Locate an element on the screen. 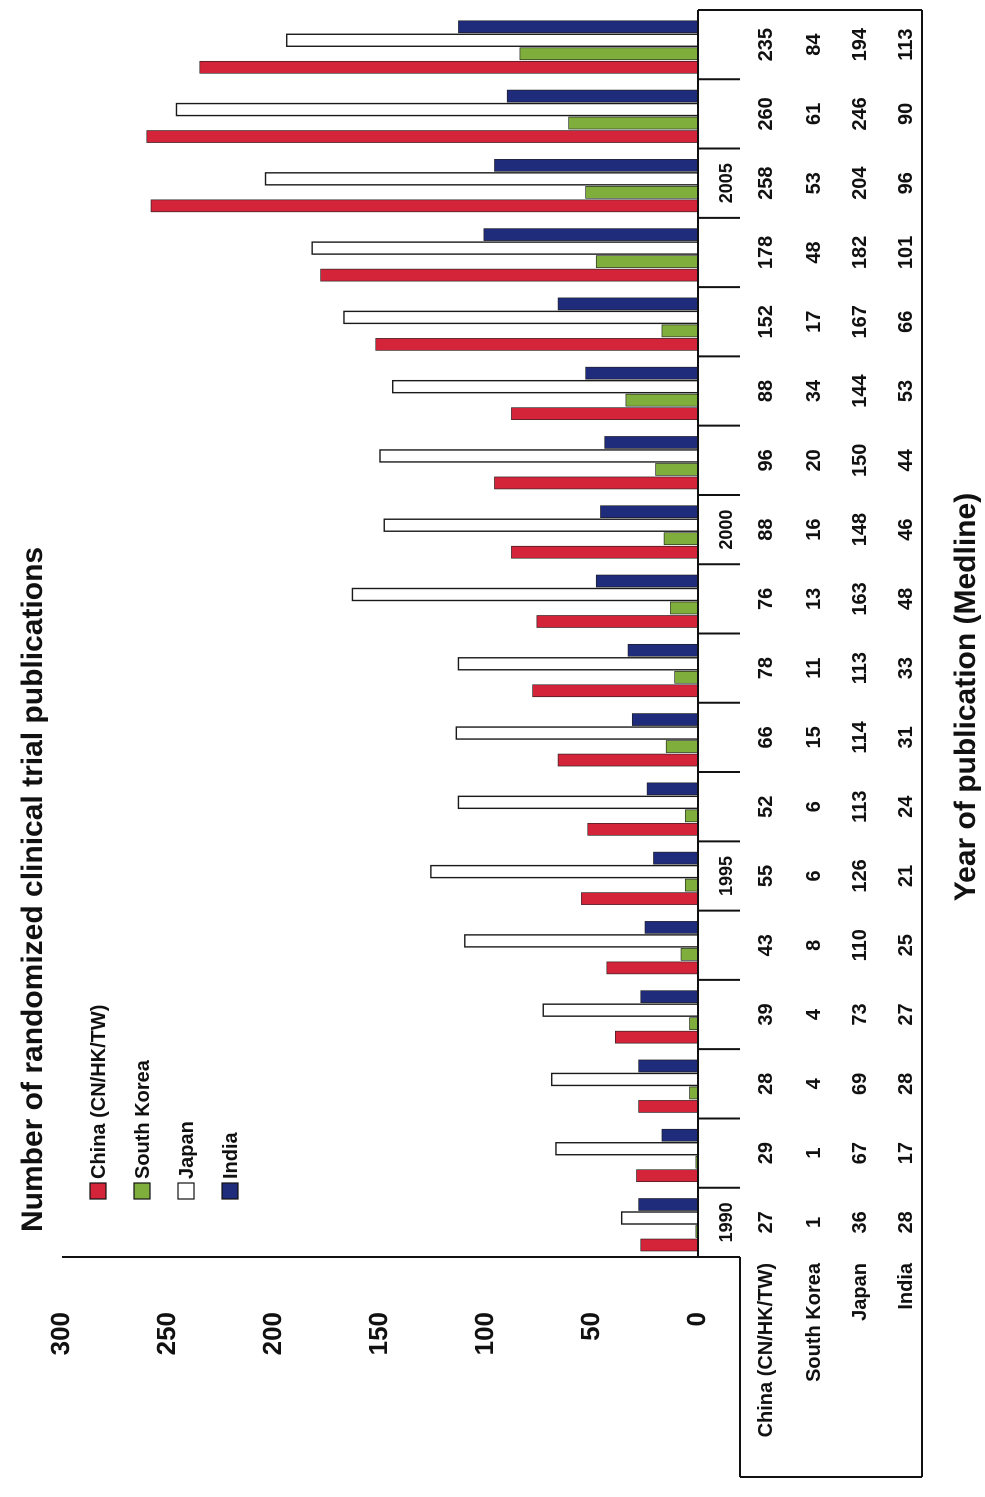 Image resolution: width=985 pixels, height=1497 pixels. bar-china-cn-hk-tw--1990 is located at coordinates (669, 1245).